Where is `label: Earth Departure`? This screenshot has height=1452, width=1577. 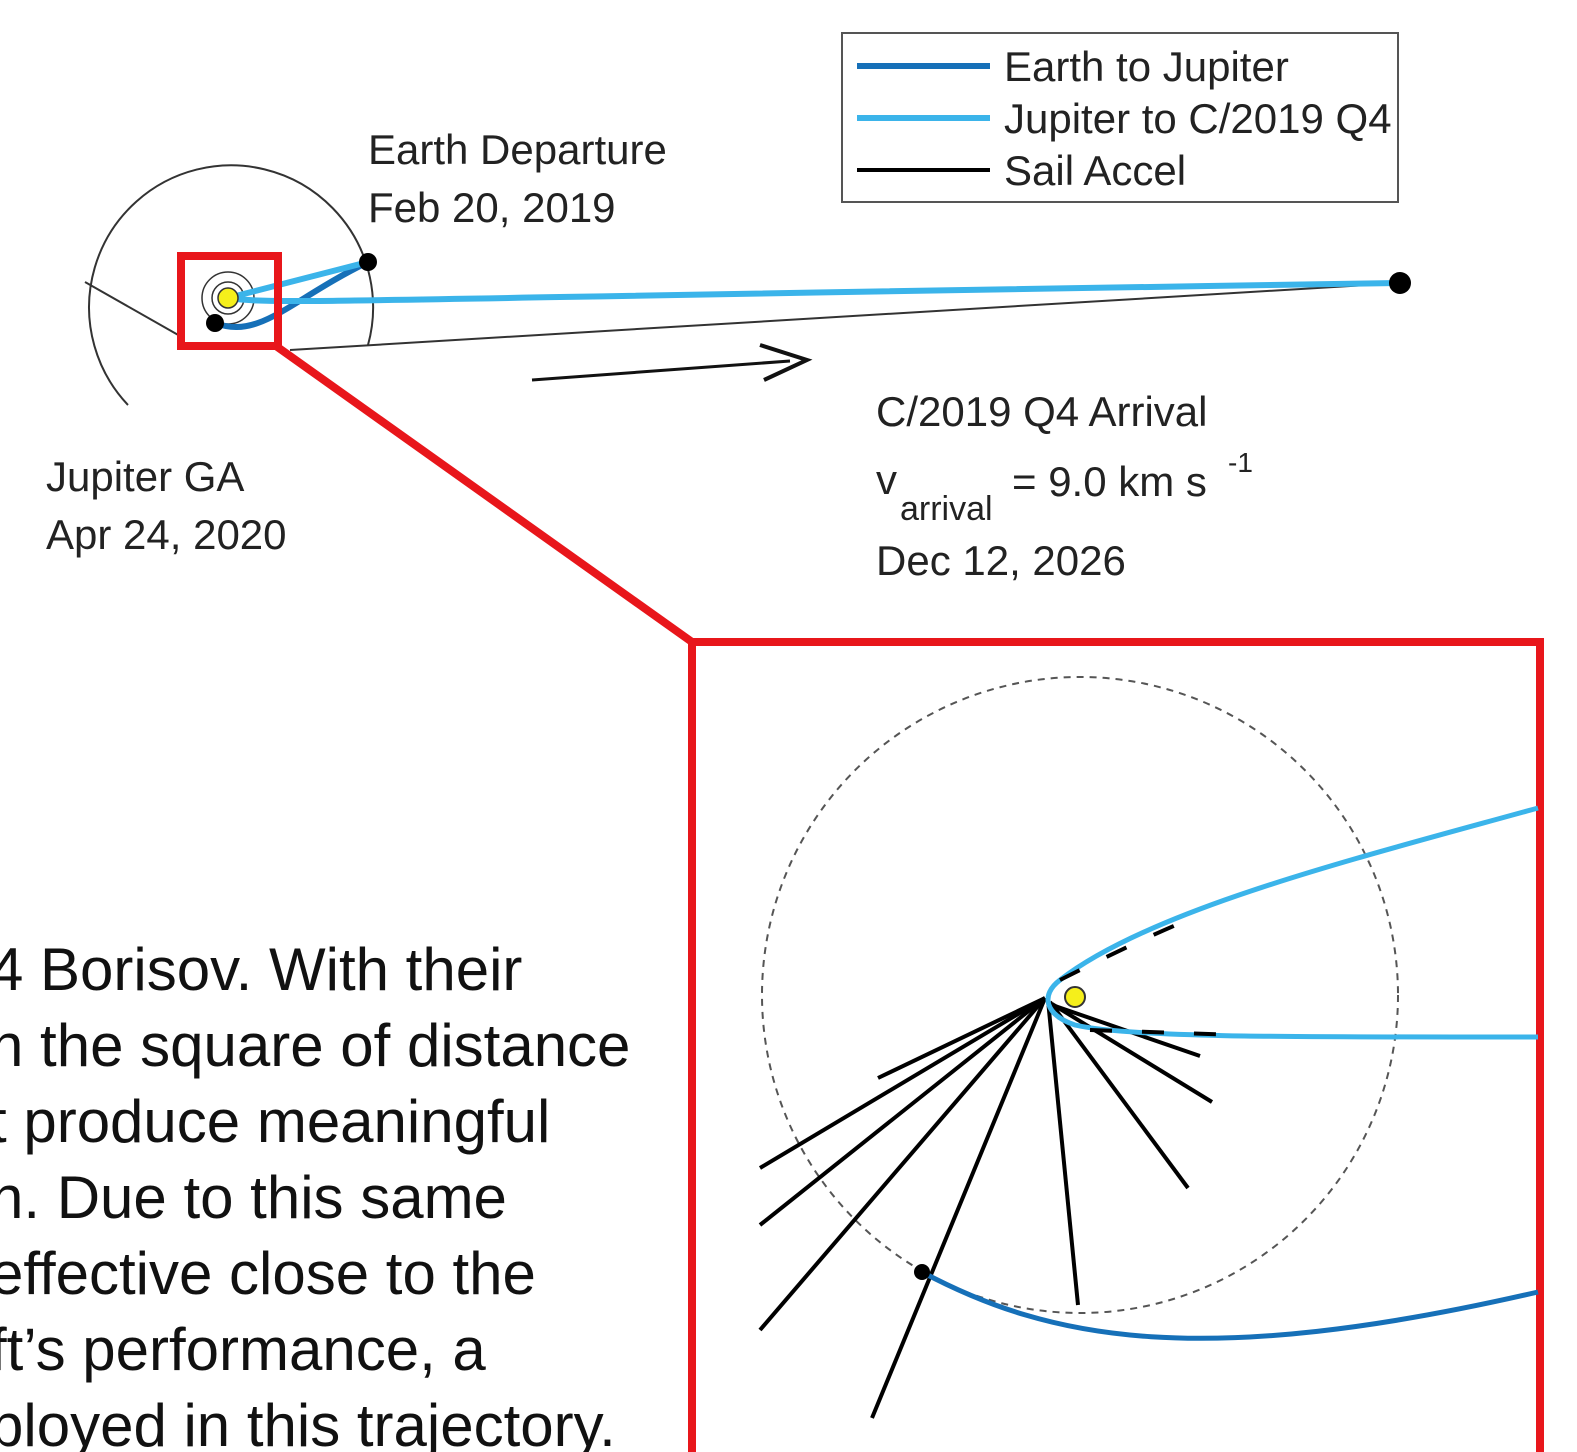 label: Earth Departure is located at coordinates (517, 149).